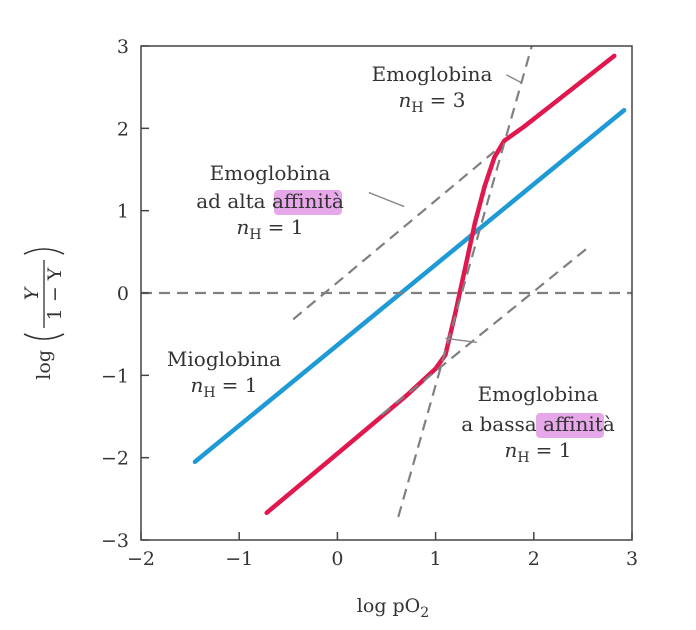  Describe the element at coordinates (141, 559) in the screenshot. I see `x-tick-label: −2` at that location.